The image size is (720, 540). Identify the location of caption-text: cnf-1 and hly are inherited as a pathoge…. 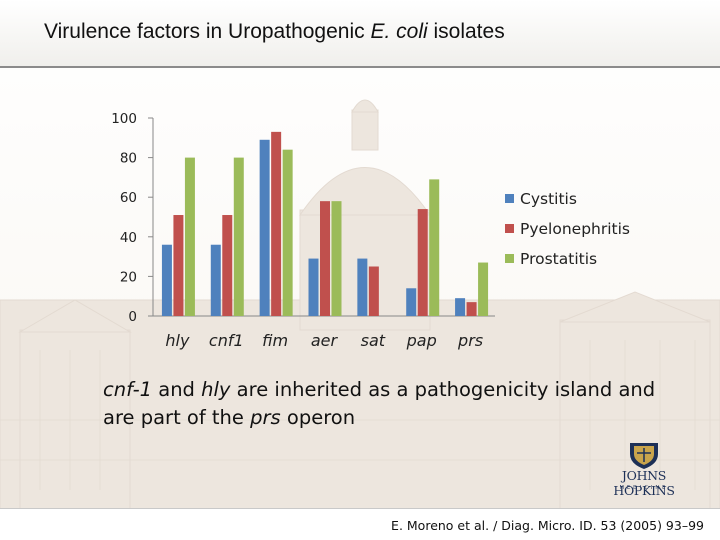
(379, 403).